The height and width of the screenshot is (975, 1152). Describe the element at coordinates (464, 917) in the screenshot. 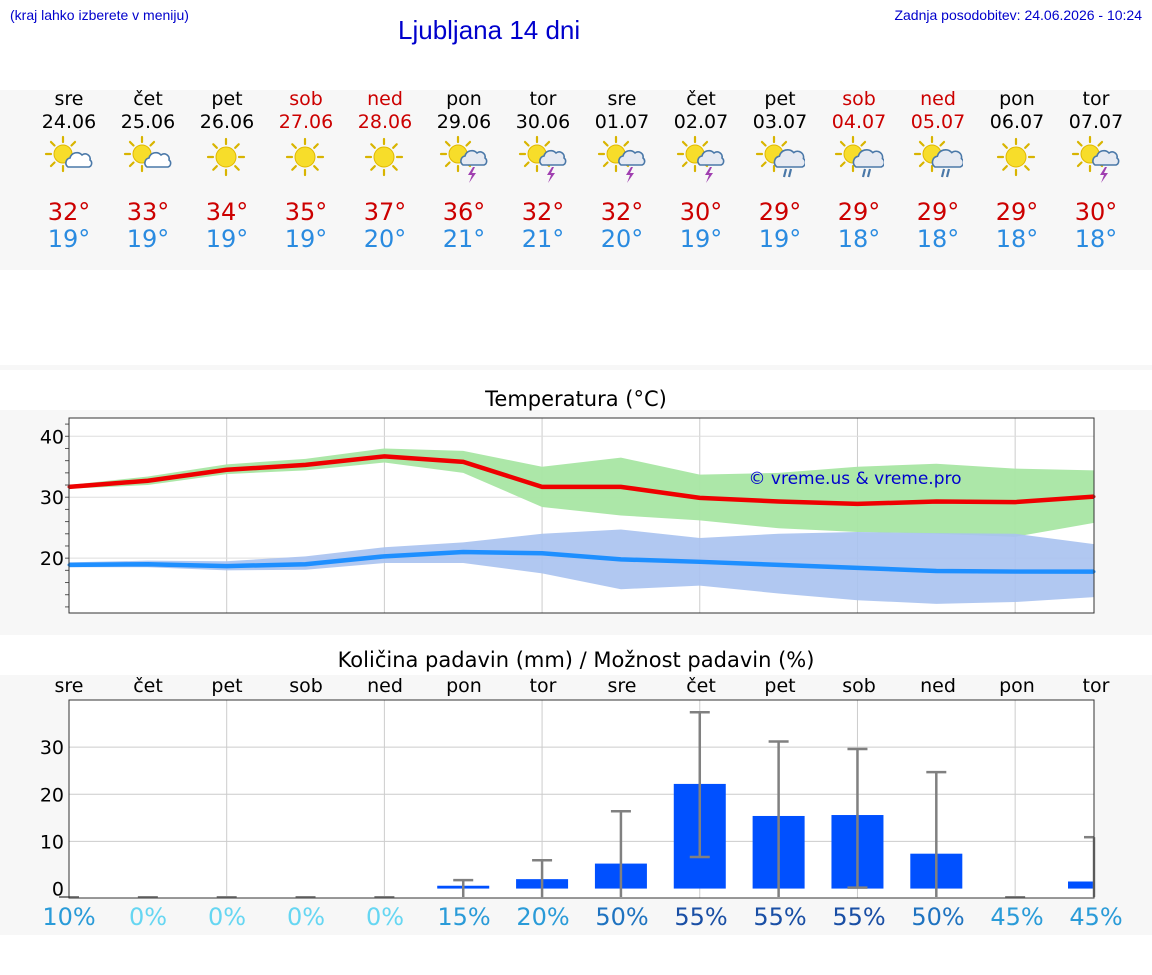

I see `precipitation-chance: 15%` at that location.